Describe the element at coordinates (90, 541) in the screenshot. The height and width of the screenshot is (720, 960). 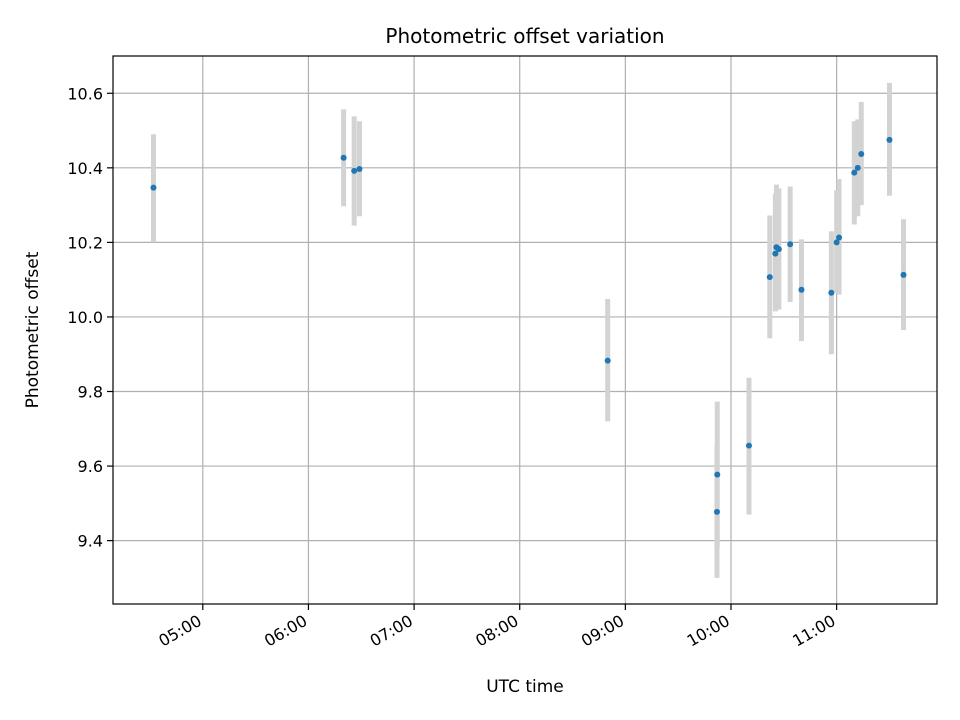
I see `y-tick-label: 9.4` at that location.